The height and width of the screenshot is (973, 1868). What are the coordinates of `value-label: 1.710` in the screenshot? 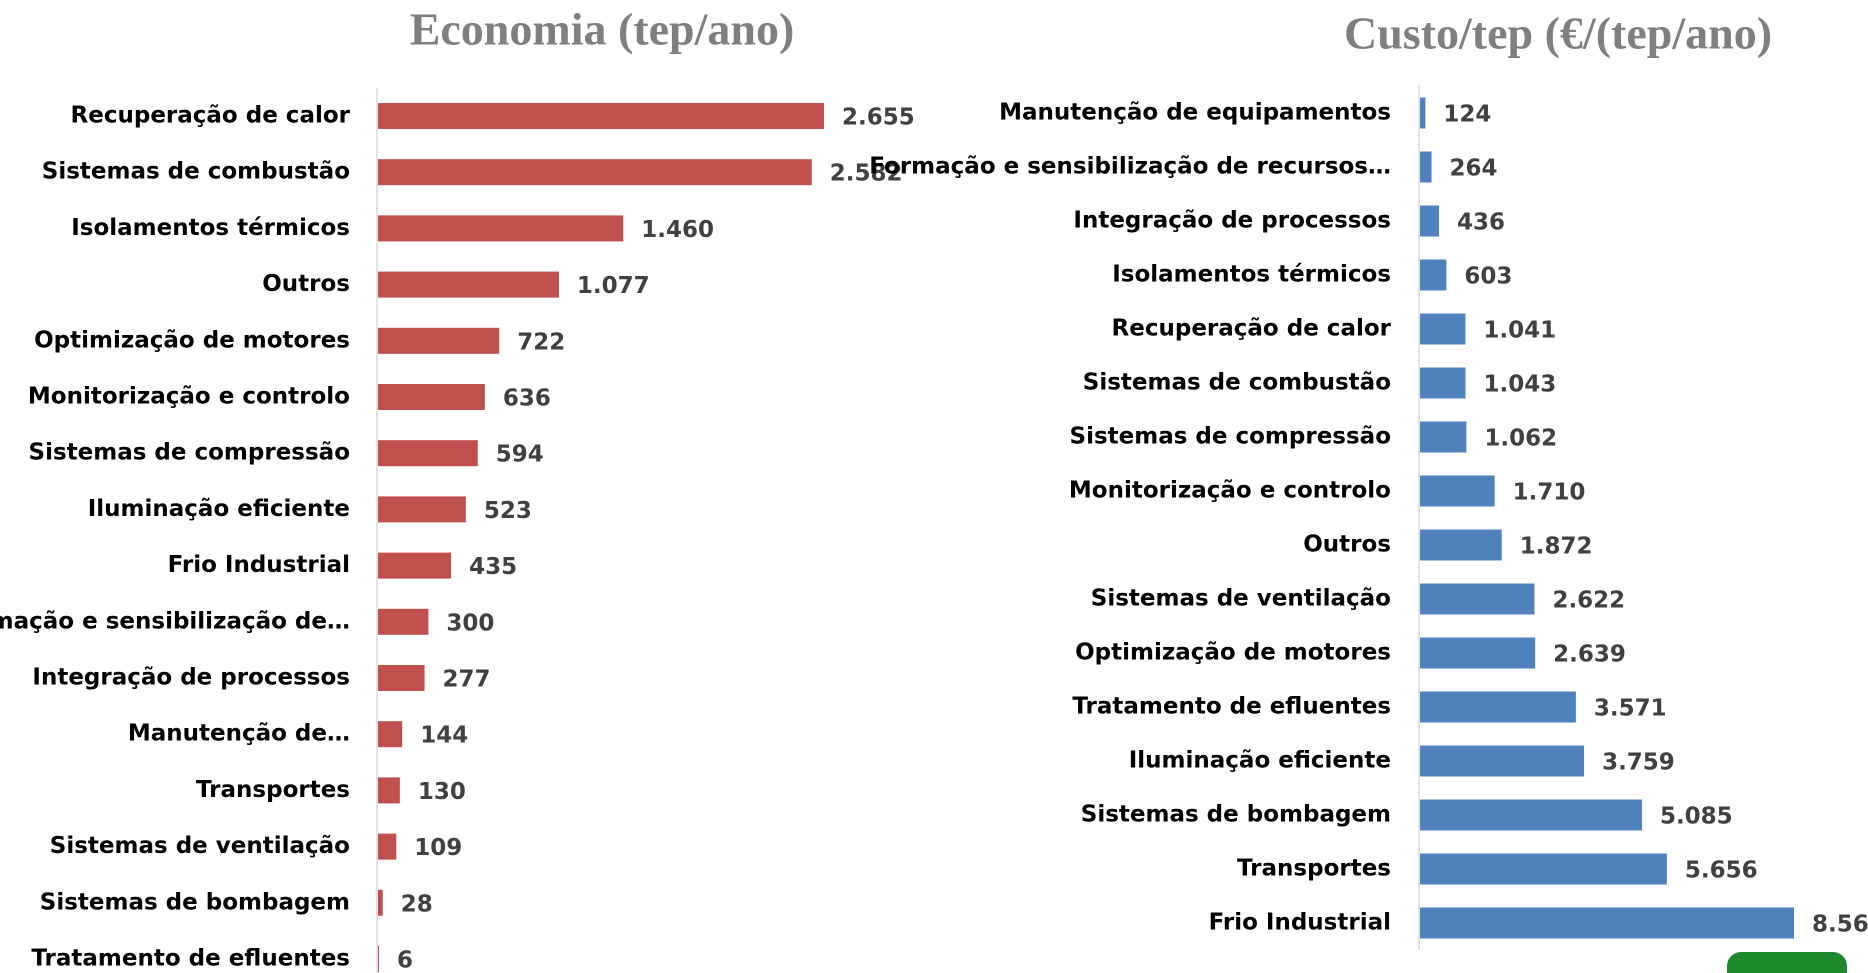 It's located at (1549, 493).